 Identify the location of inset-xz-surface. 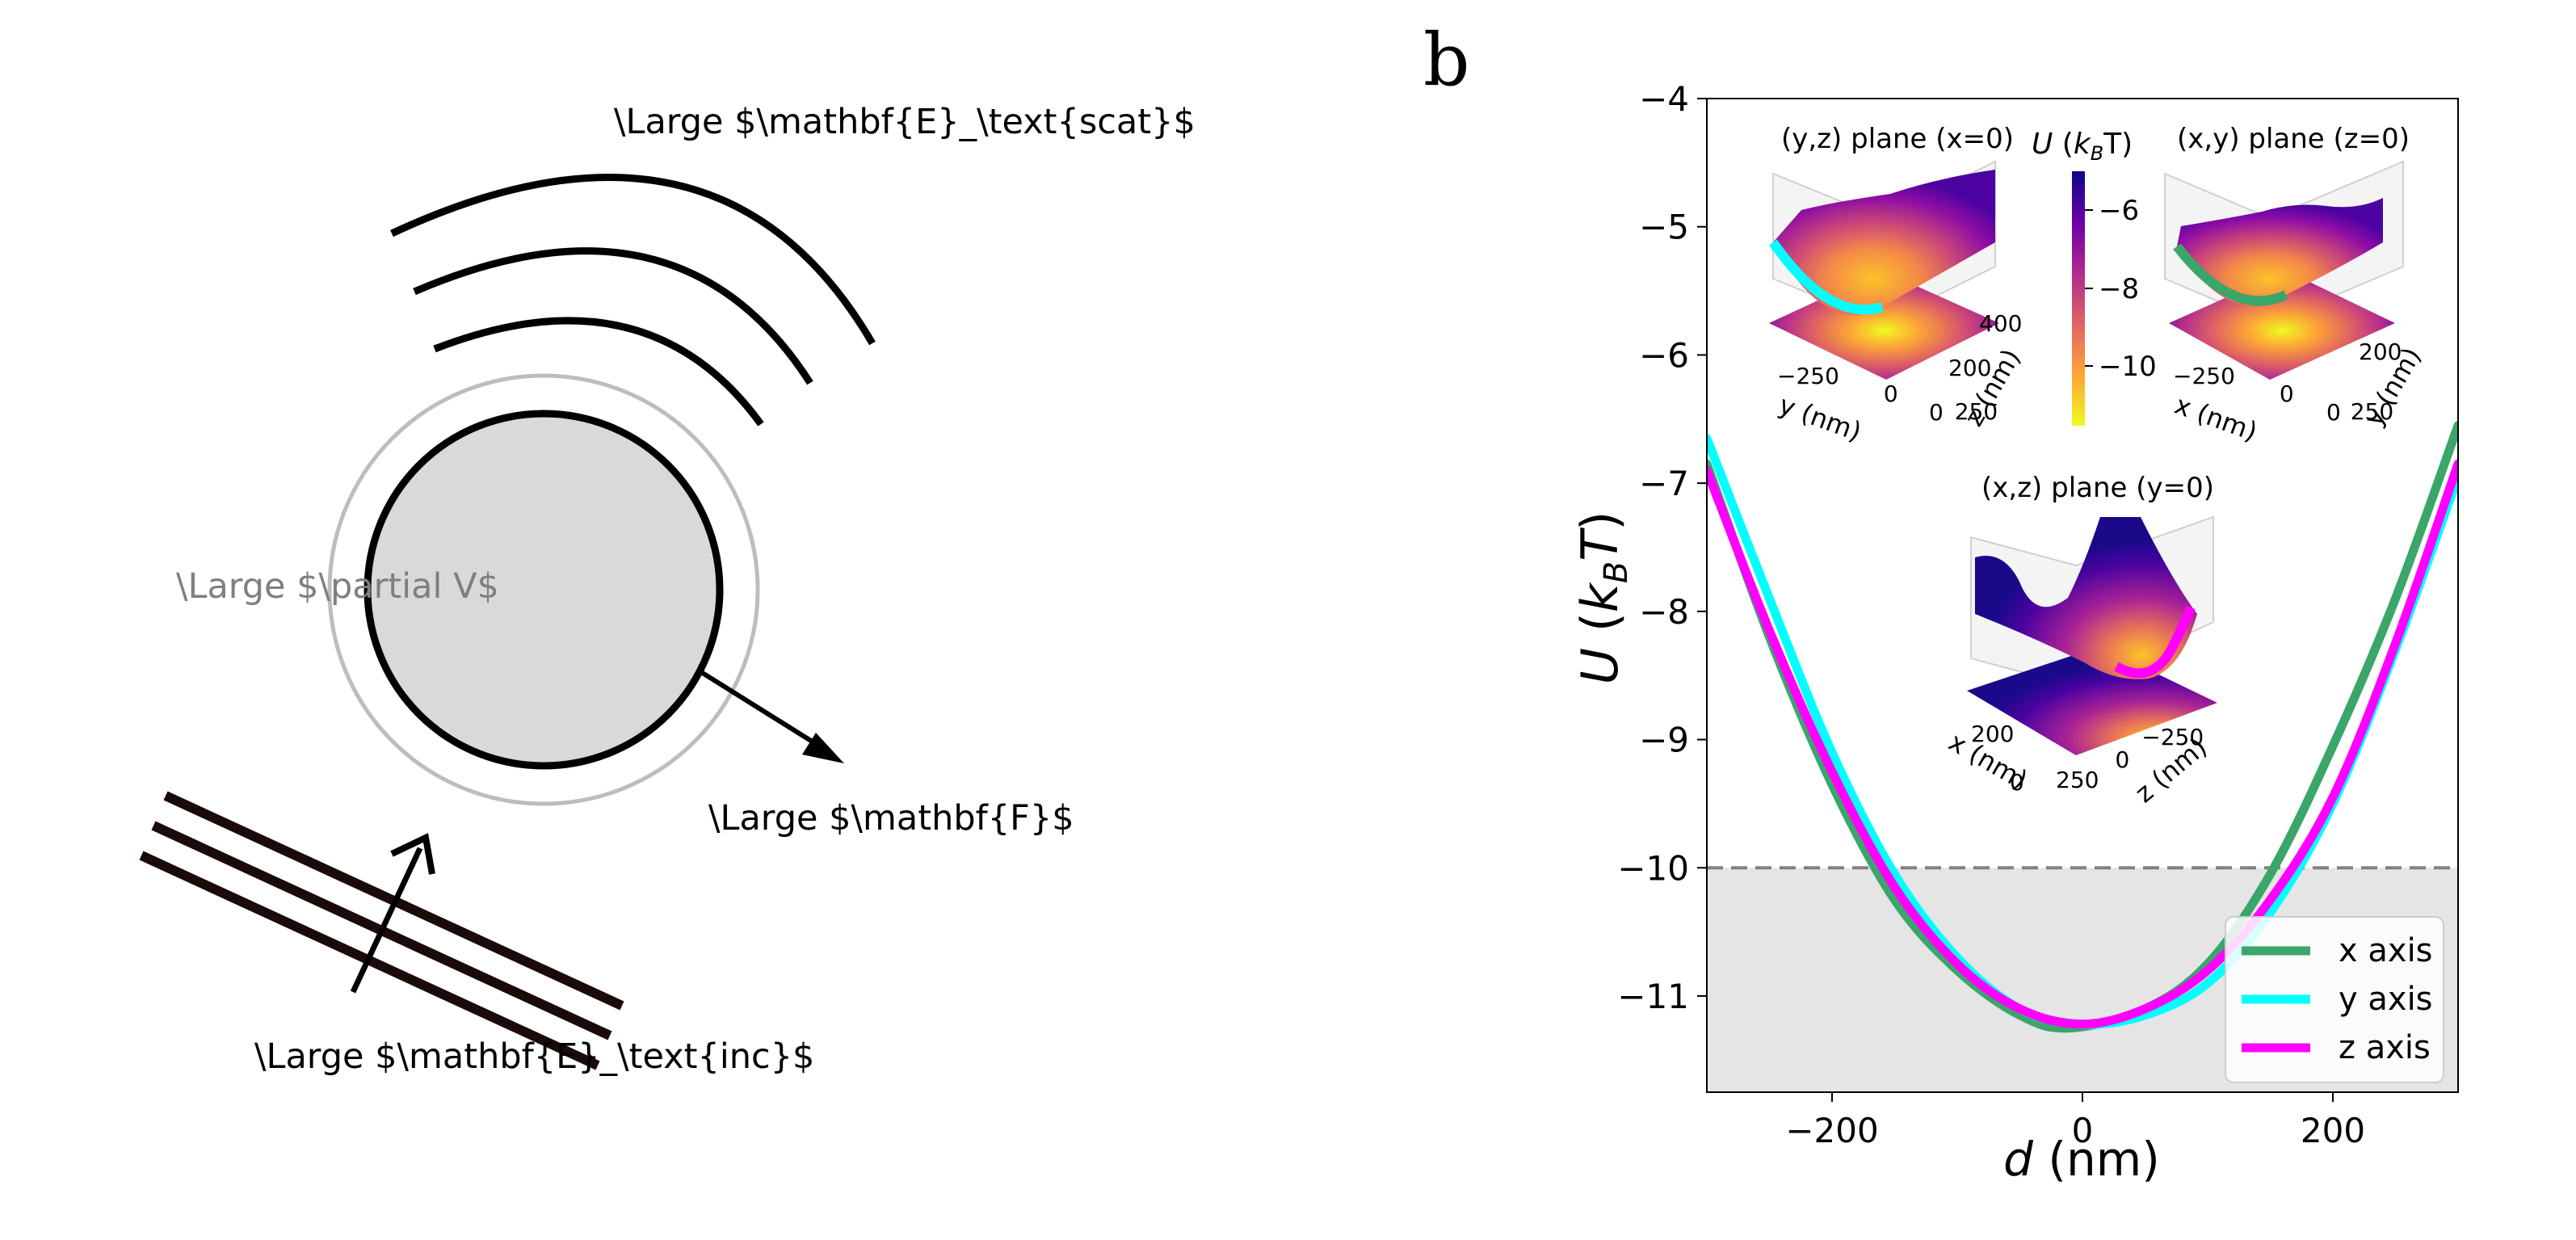
(2086, 598).